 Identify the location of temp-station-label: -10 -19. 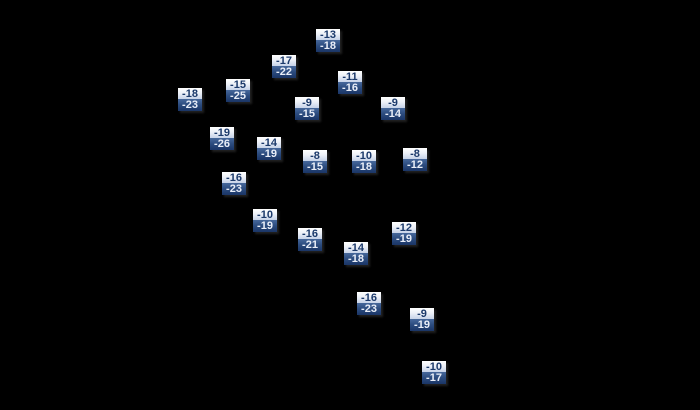
(265, 220).